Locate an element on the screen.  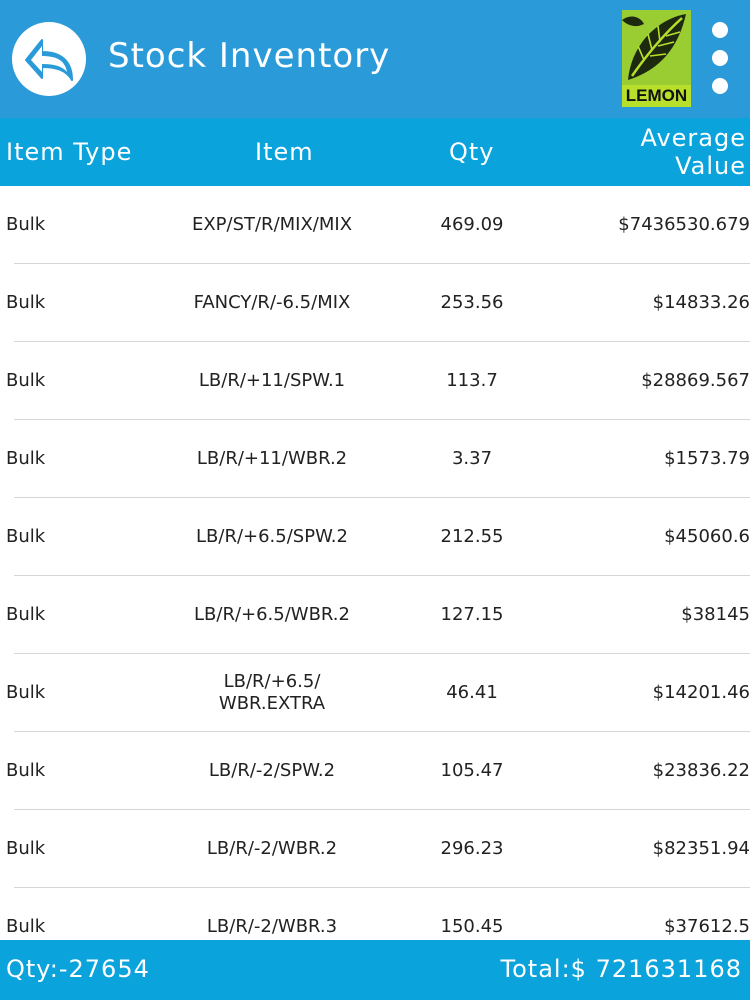
cell-qty: 296.23 is located at coordinates (472, 848).